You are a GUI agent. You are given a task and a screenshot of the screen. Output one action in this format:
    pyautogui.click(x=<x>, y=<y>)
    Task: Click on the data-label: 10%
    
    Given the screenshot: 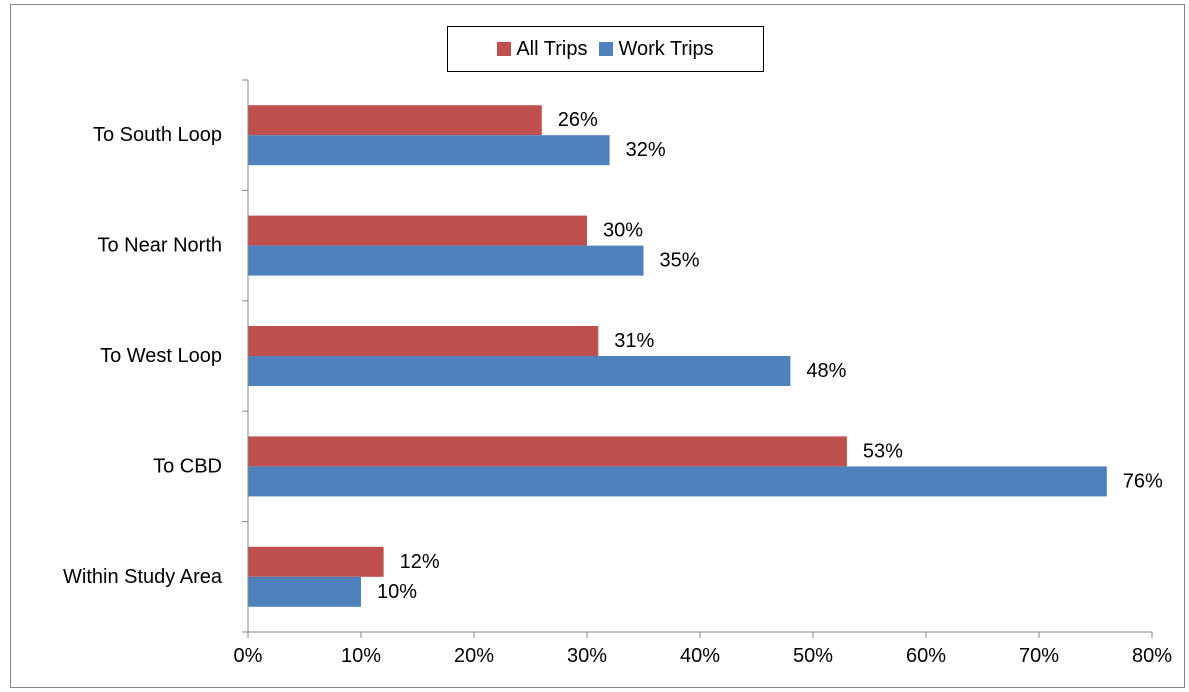 What is the action you would take?
    pyautogui.click(x=397, y=592)
    